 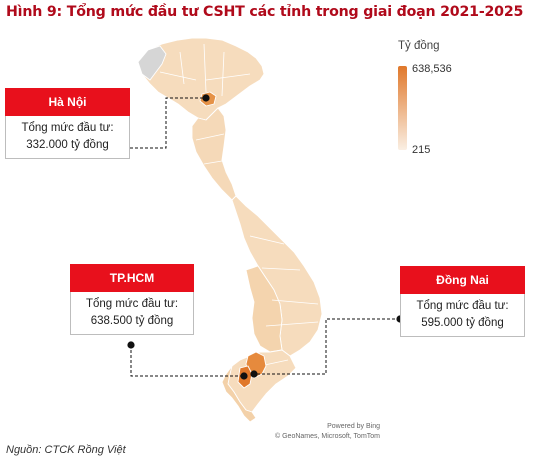 What do you see at coordinates (327, 346) in the screenshot?
I see `dongnai-connector` at bounding box center [327, 346].